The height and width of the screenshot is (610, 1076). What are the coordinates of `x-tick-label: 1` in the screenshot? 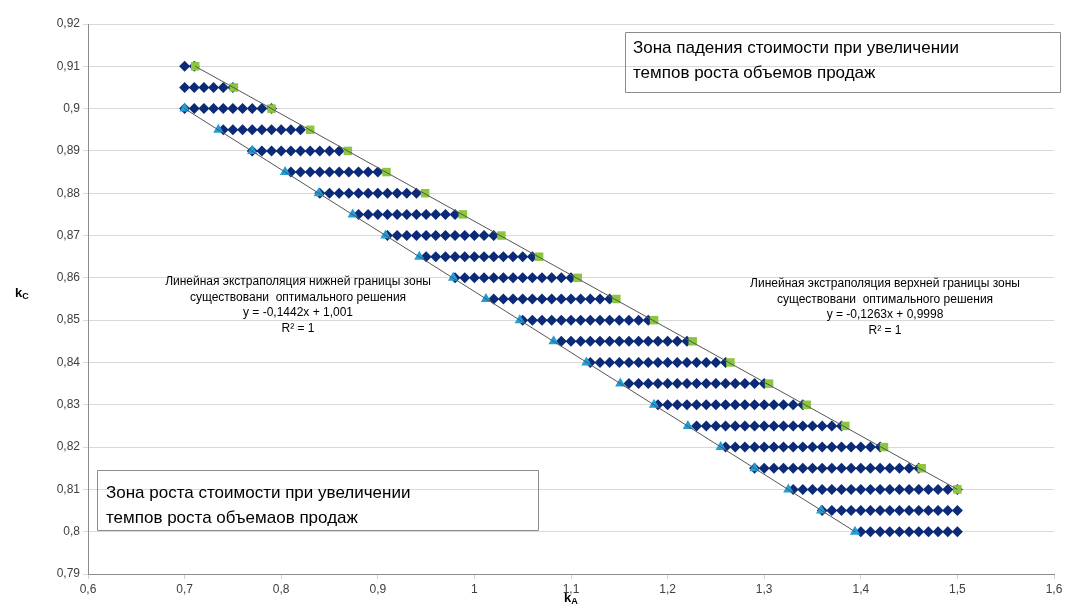 It's located at (475, 588).